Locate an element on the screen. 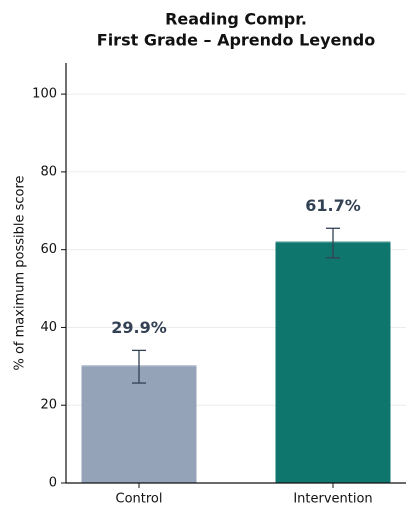 Image resolution: width=420 pixels, height=530 pixels. y-tick-label: 60 is located at coordinates (48, 249).